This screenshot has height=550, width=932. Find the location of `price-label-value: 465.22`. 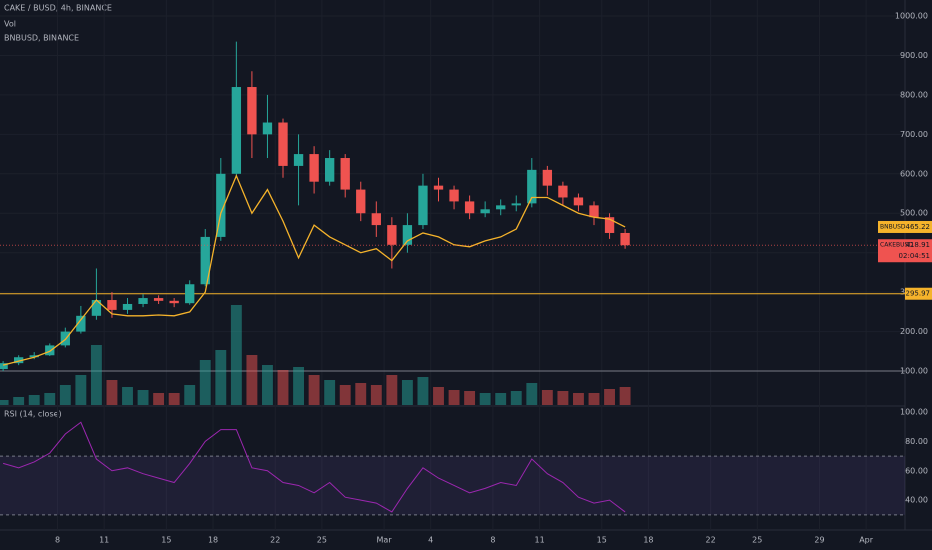

price-label-value: 465.22 is located at coordinates (918, 227).